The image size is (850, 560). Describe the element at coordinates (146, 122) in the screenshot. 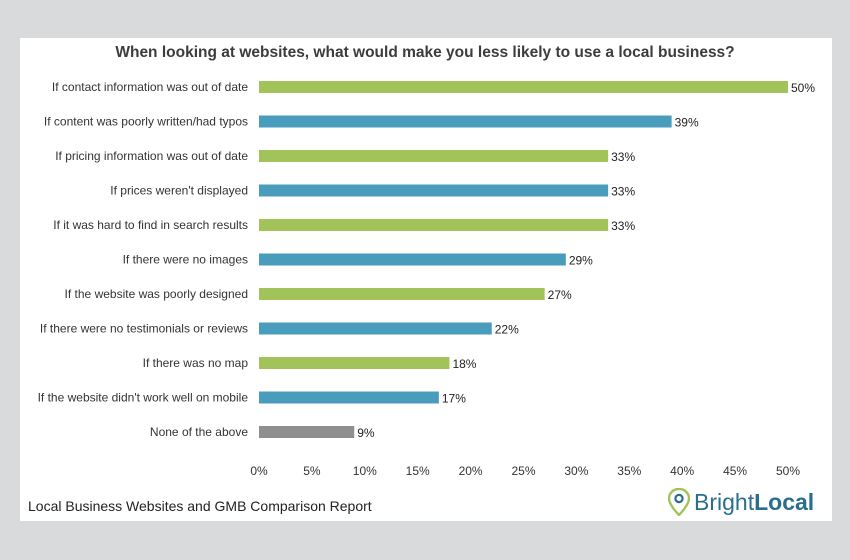

I see `category-label: If content was poorly written/had typos` at that location.